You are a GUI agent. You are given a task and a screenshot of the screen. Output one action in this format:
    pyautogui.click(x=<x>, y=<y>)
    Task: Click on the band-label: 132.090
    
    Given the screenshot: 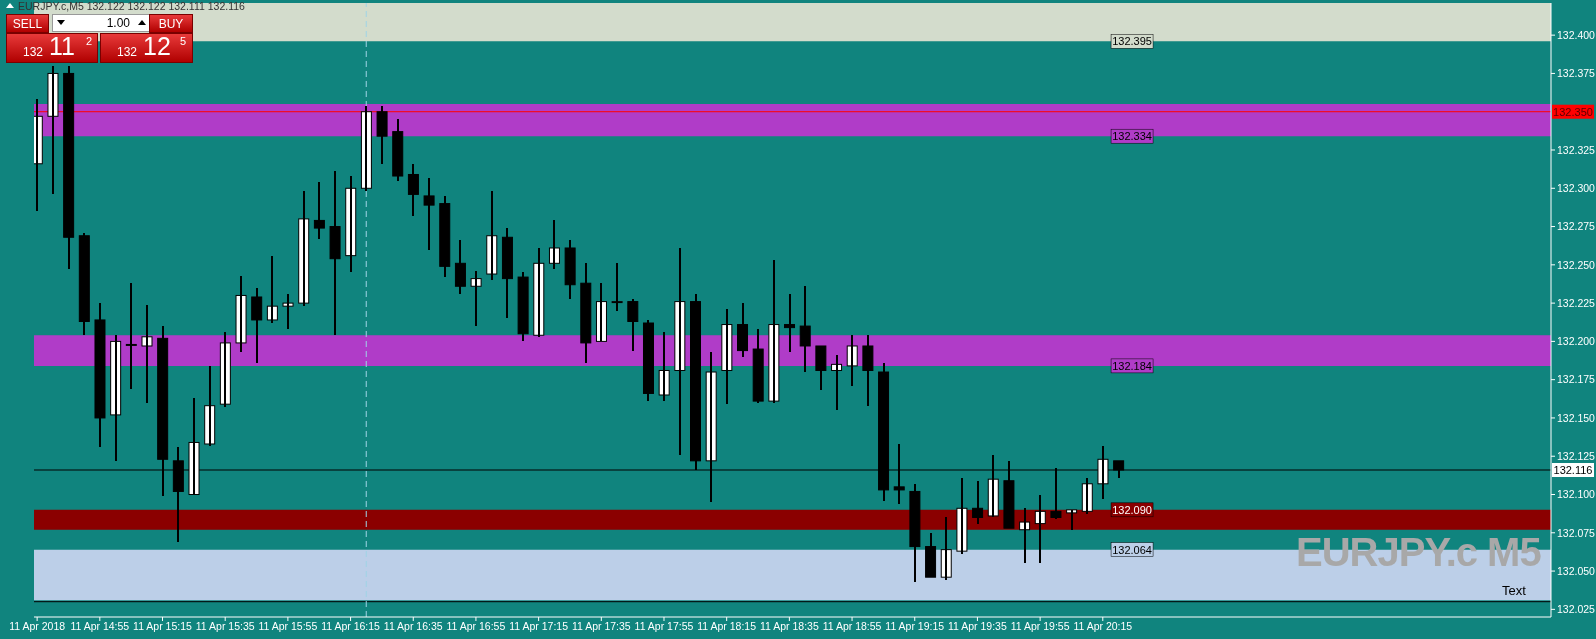 What is the action you would take?
    pyautogui.click(x=1132, y=509)
    